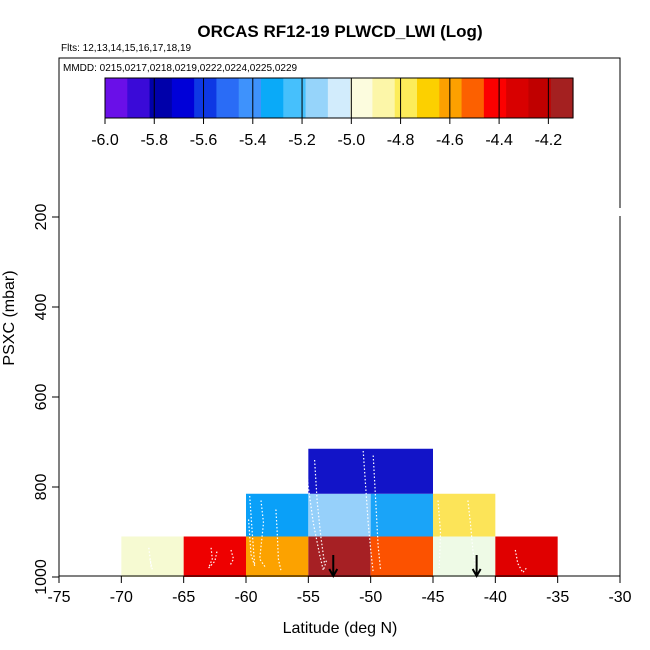 The height and width of the screenshot is (650, 650). I want to click on colorbar-tick-label-5: -5.0, so click(352, 140).